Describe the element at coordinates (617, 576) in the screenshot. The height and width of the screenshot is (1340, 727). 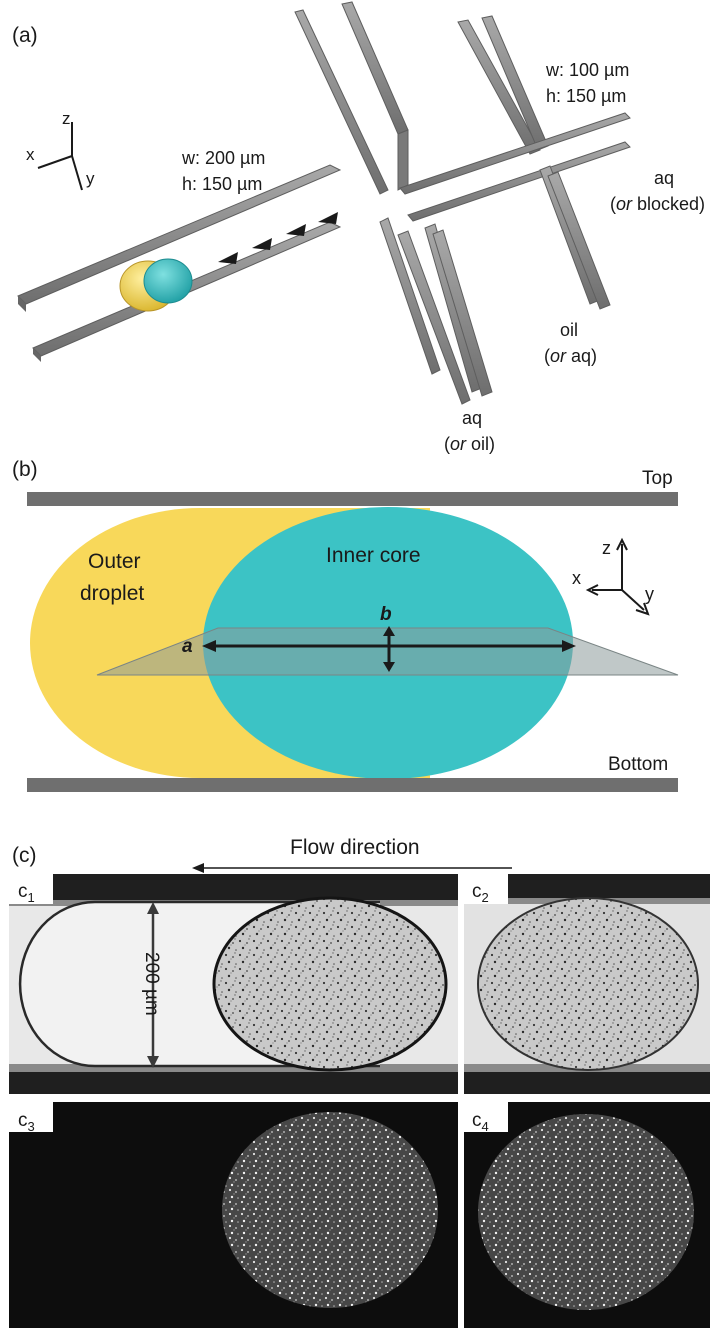
I see `axes-3d-b` at that location.